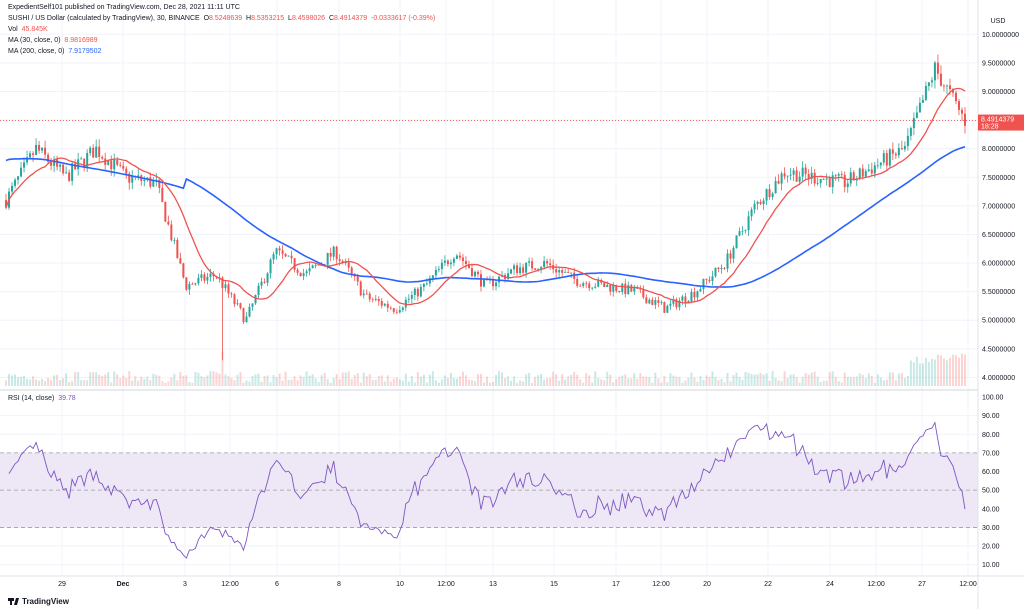 Image resolution: width=1024 pixels, height=609 pixels. What do you see at coordinates (249, 18) in the screenshot?
I see `high-label: H` at bounding box center [249, 18].